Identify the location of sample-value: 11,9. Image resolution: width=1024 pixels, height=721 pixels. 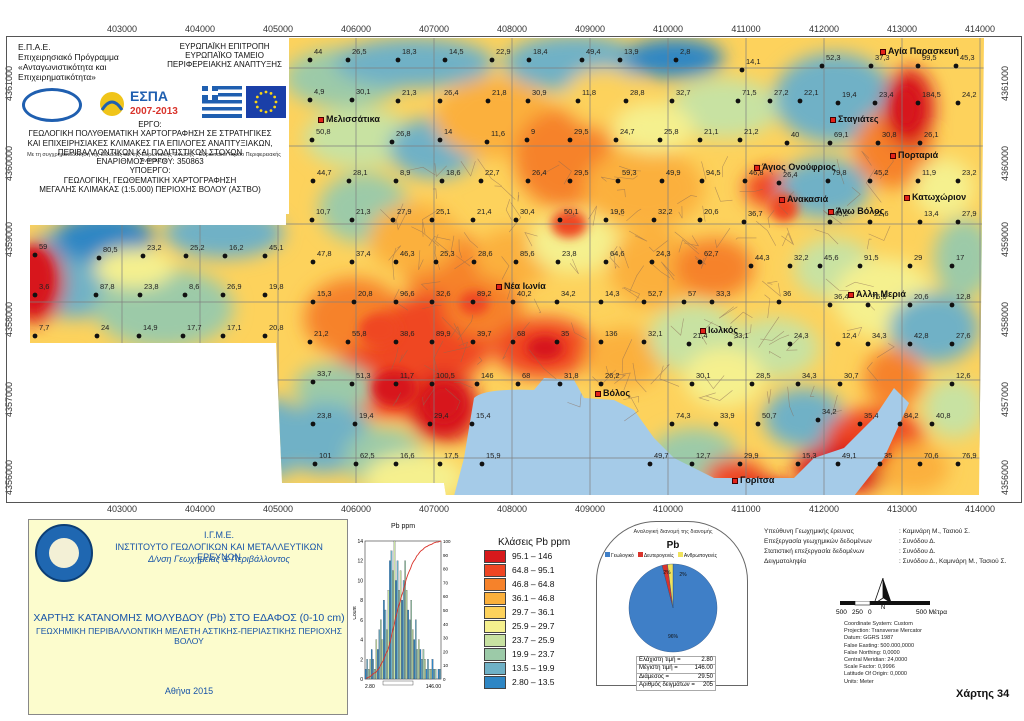
(929, 172).